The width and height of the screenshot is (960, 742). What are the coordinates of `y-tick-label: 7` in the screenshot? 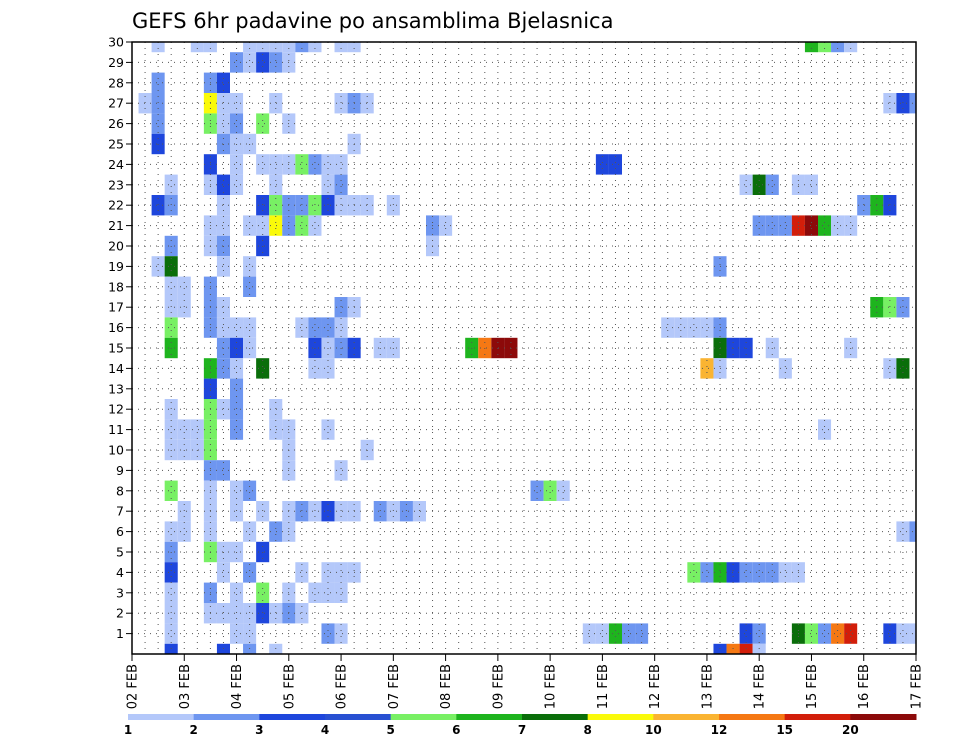 It's located at (120, 511).